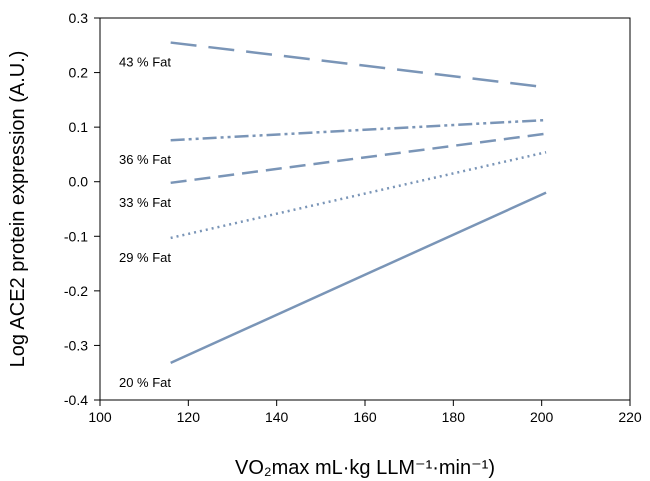  Describe the element at coordinates (76, 400) in the screenshot. I see `y-tick-label: -0.4` at that location.